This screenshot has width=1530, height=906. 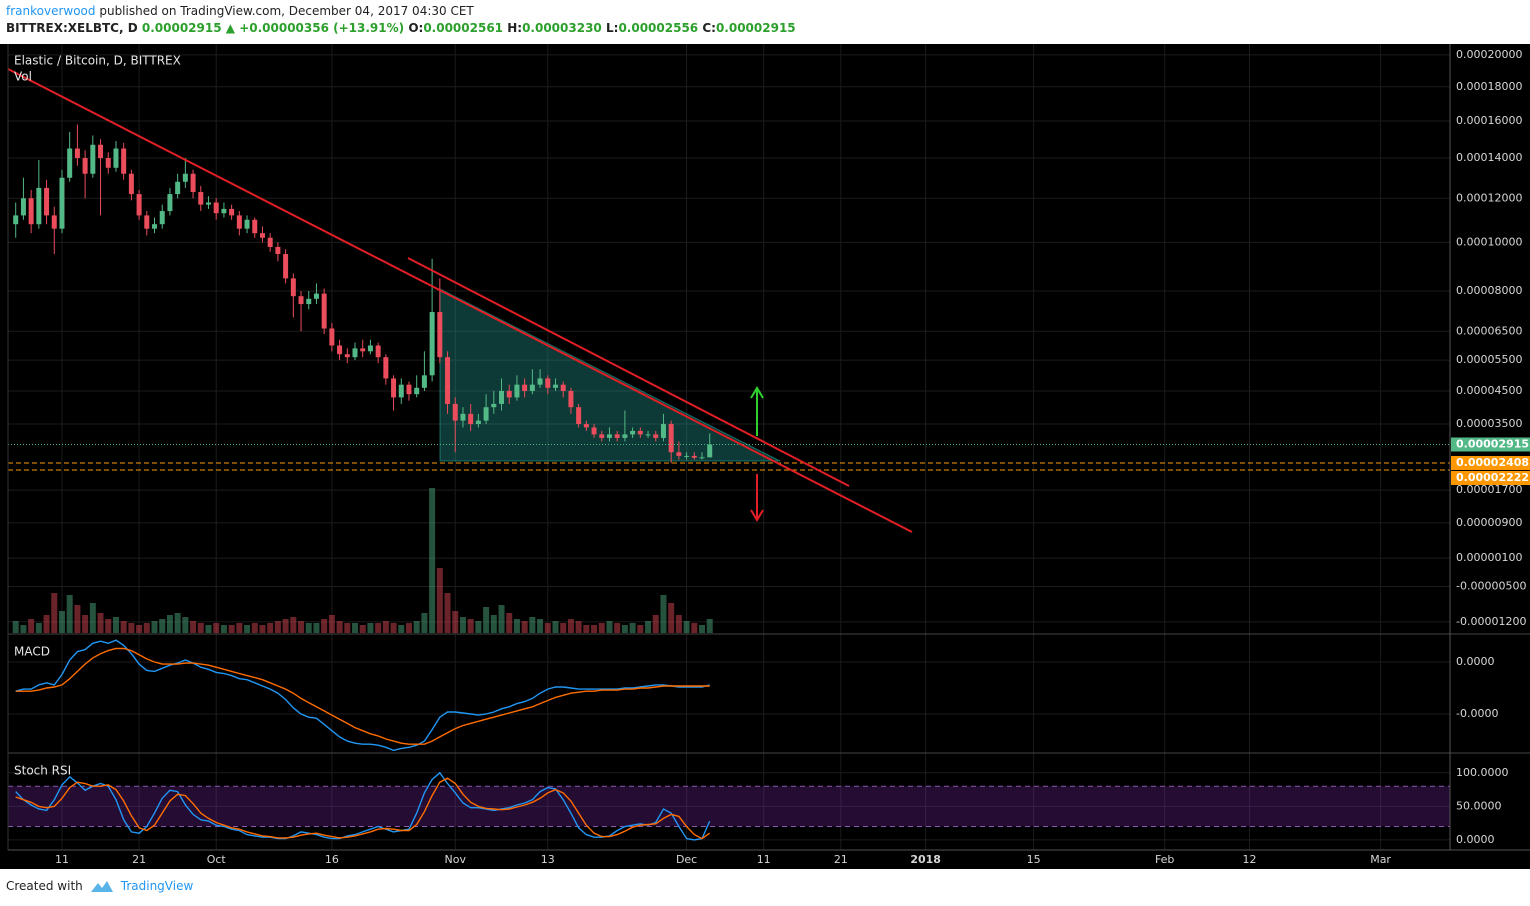 I want to click on y-tick-label: 0.00014000, so click(x=1489, y=157).